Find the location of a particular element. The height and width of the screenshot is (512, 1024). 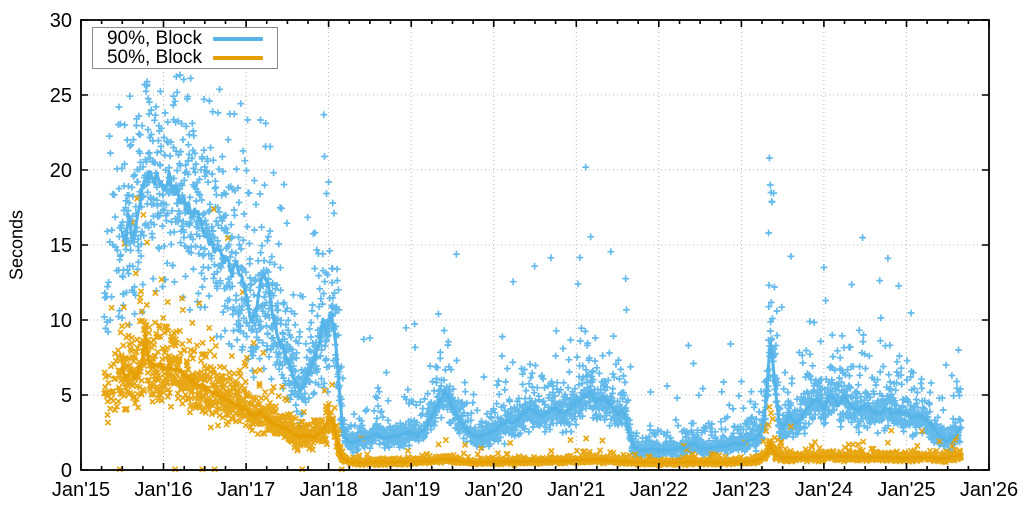

y-tick-label: 15 is located at coordinates (61, 246).